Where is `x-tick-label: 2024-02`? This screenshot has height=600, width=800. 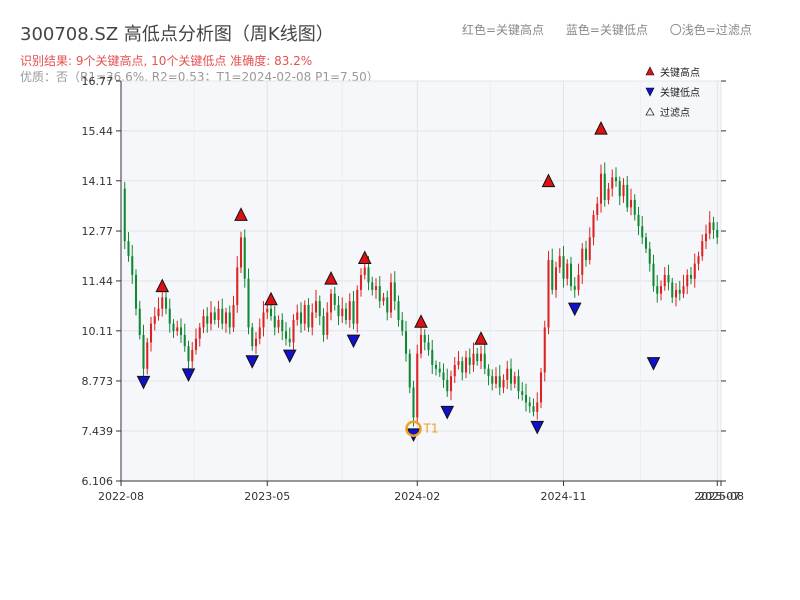 x-tick-label: 2024-02 is located at coordinates (417, 496).